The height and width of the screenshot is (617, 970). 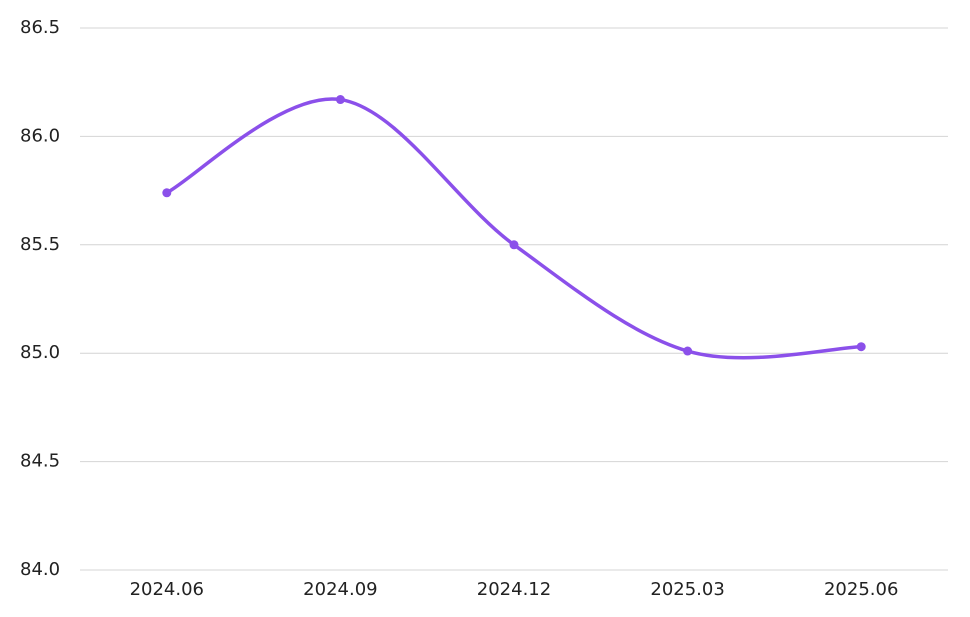 I want to click on y-tick-label: 84.0, so click(x=40, y=569).